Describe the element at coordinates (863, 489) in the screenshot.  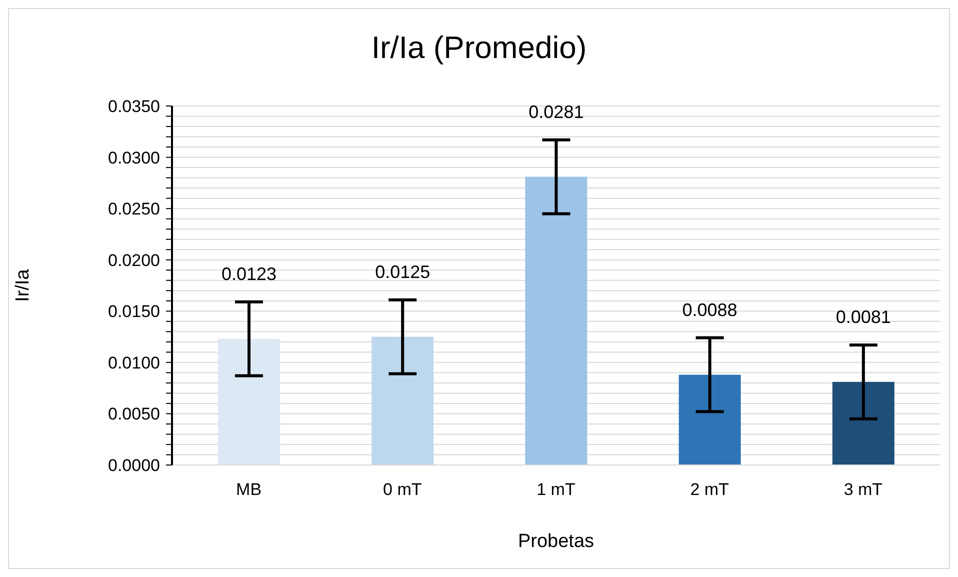
I see `x-tick-label: 3 mT` at that location.